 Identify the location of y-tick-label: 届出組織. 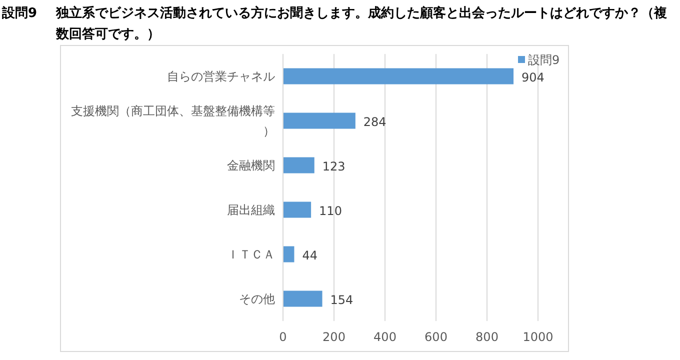
(251, 209).